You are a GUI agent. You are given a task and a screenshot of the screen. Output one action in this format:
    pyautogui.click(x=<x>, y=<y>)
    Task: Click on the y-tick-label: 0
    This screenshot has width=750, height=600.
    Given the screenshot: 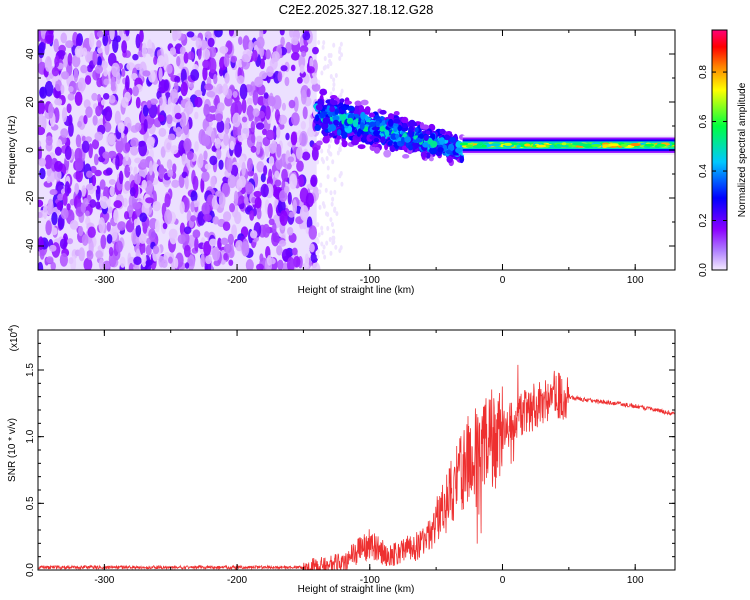 What is the action you would take?
    pyautogui.click(x=30, y=150)
    